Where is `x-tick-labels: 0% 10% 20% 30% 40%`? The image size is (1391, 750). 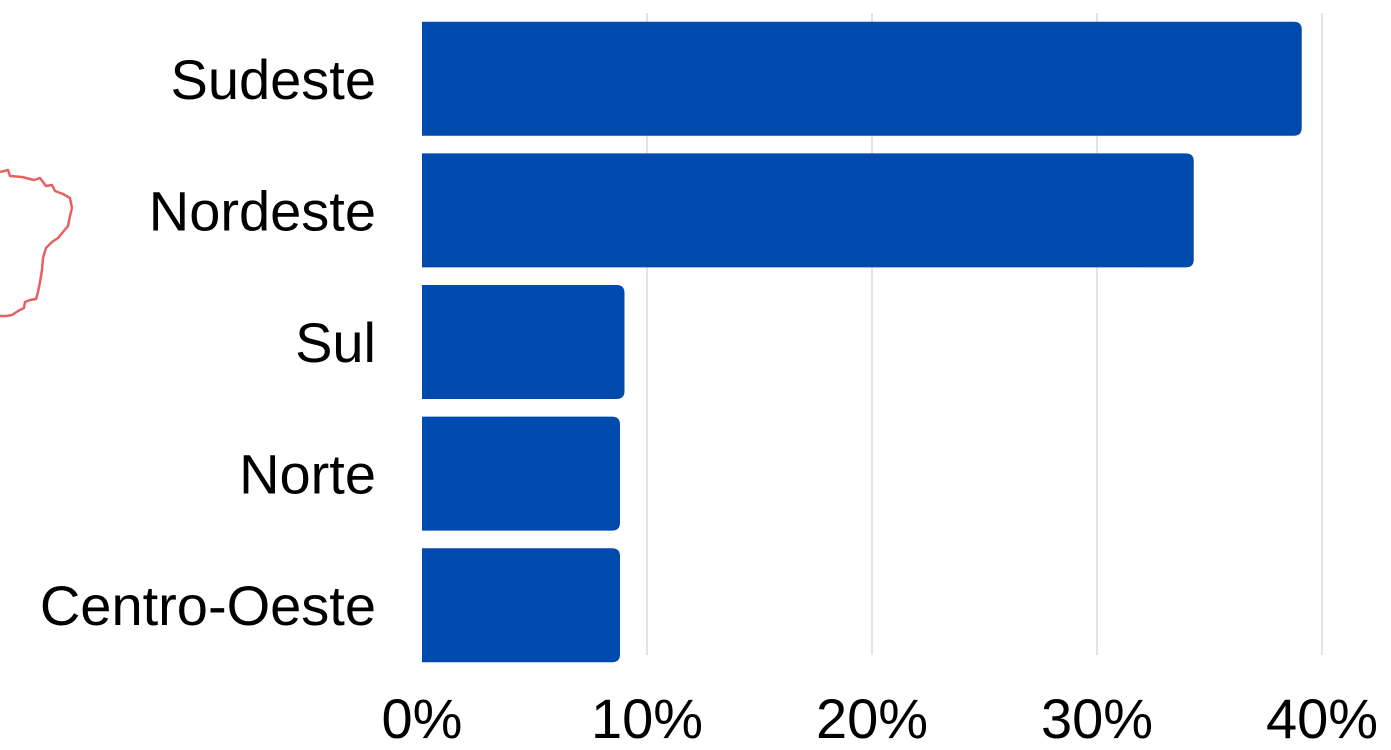
x-tick-labels: 0% 10% 20% 30% 40% is located at coordinates (880, 718).